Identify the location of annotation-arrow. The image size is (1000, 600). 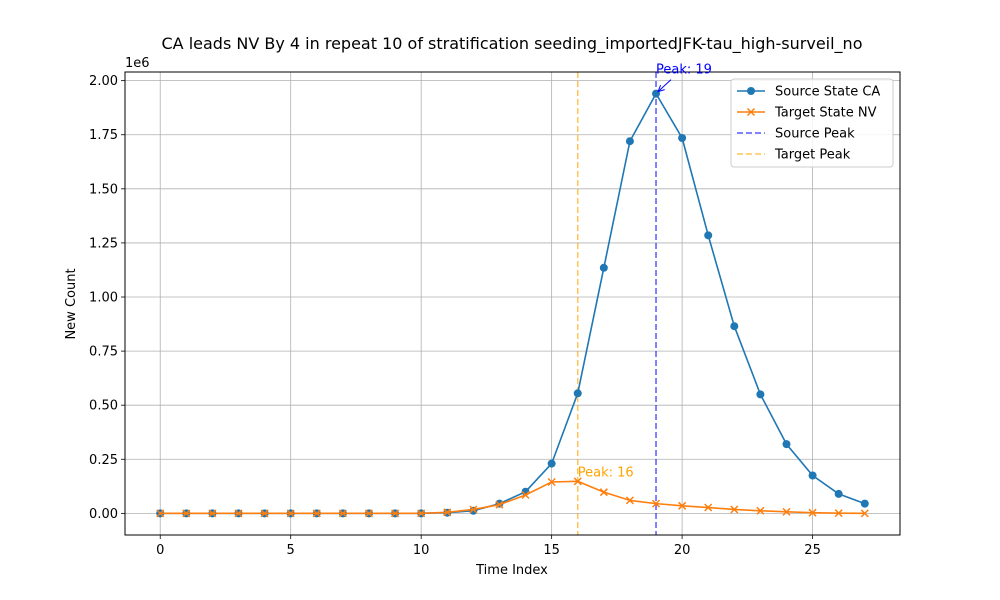
(664, 86).